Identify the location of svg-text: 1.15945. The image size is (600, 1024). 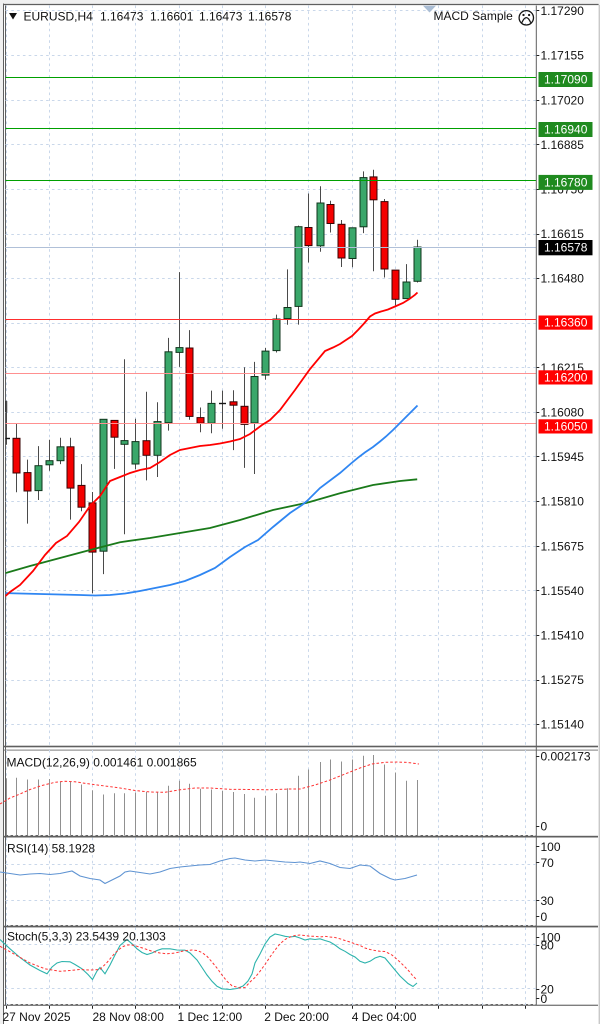
(563, 457).